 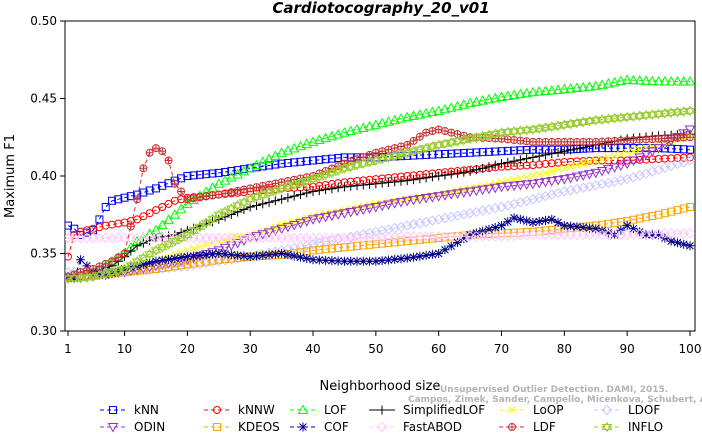 What do you see at coordinates (10, 176) in the screenshot?
I see `y-axis-label: Maximum F1` at bounding box center [10, 176].